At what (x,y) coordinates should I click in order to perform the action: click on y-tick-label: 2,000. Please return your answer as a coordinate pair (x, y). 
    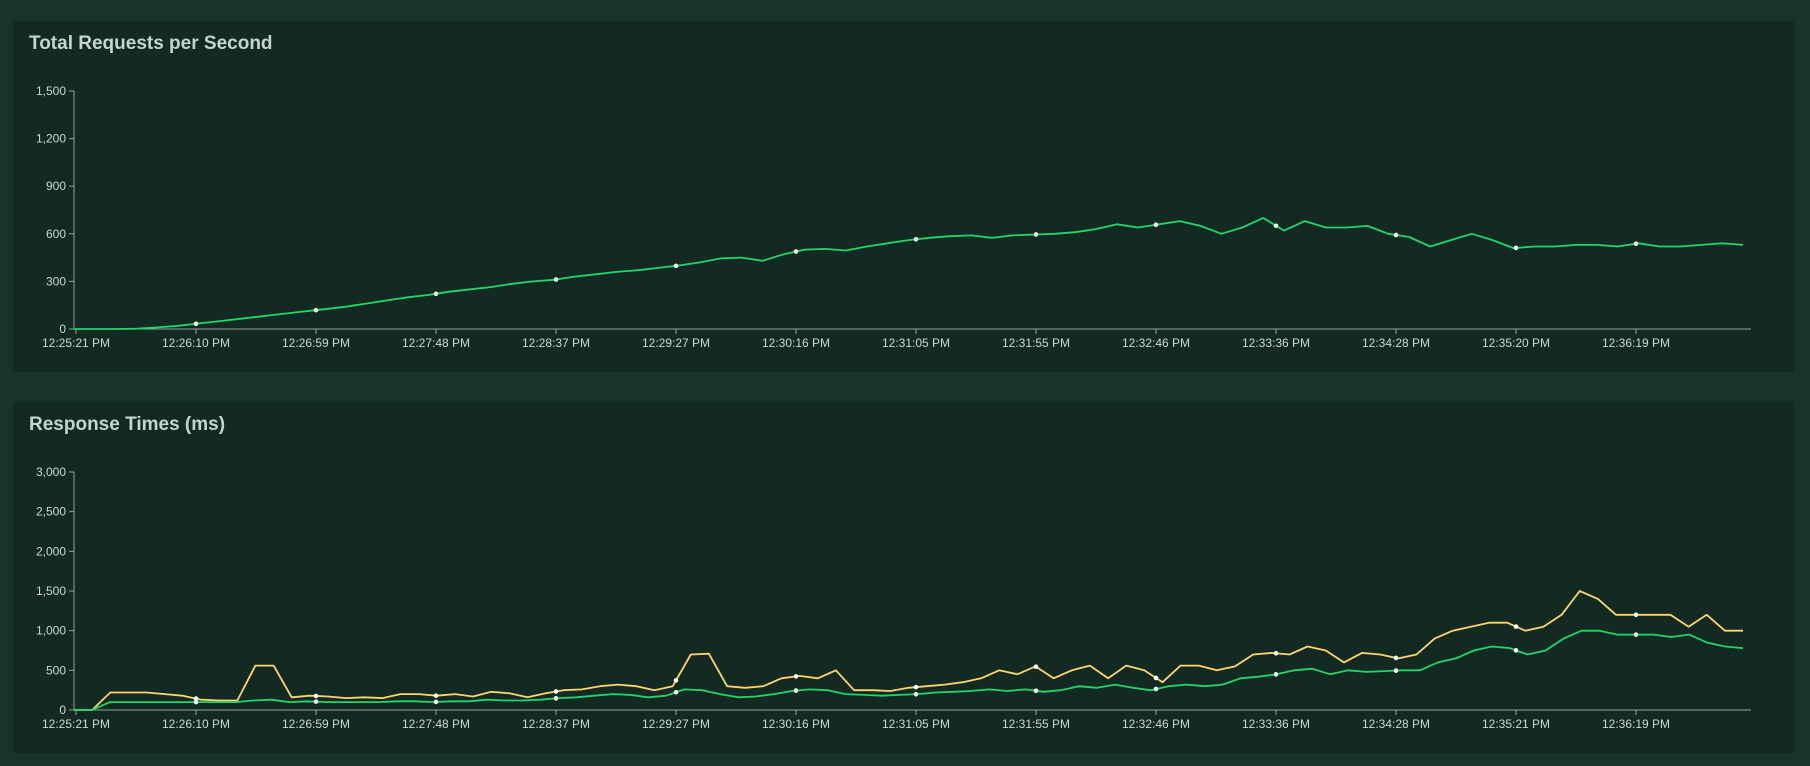
    Looking at the image, I should click on (51, 551).